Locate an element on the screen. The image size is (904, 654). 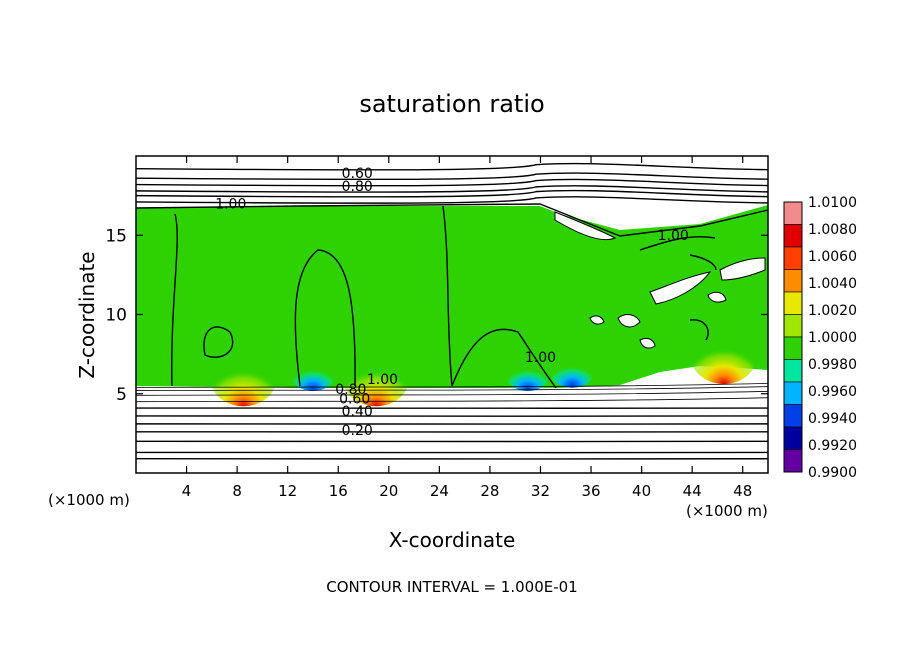
colorbar-label-2: 1.0060 is located at coordinates (832, 257).